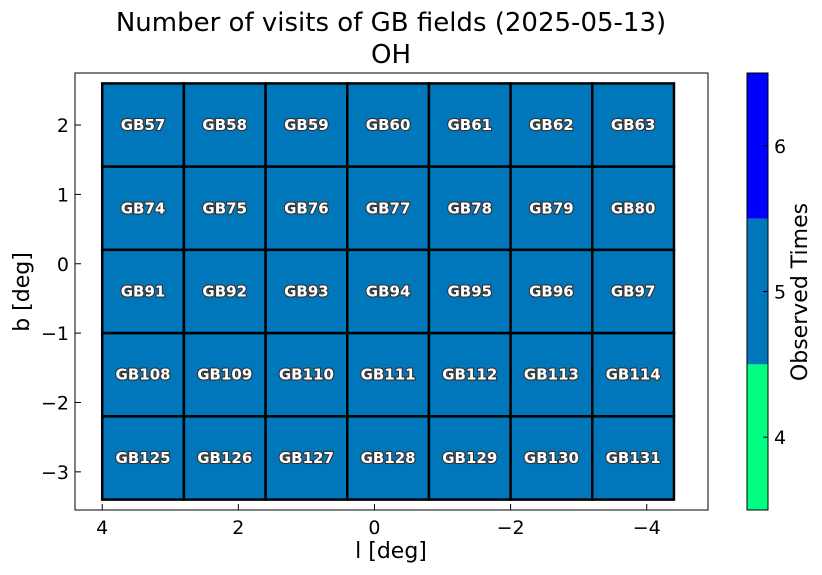 The width and height of the screenshot is (822, 575). I want to click on x-tick-label: 2, so click(238, 528).